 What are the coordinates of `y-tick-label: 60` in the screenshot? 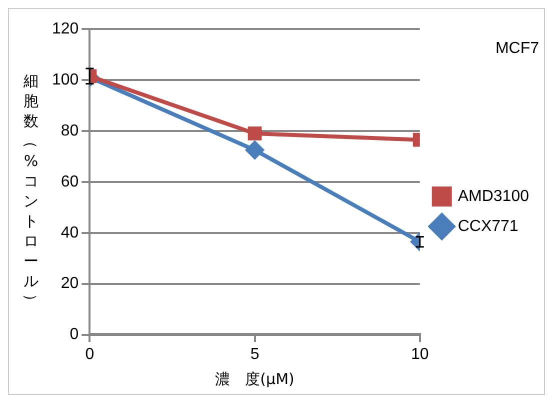 It's located at (69, 181).